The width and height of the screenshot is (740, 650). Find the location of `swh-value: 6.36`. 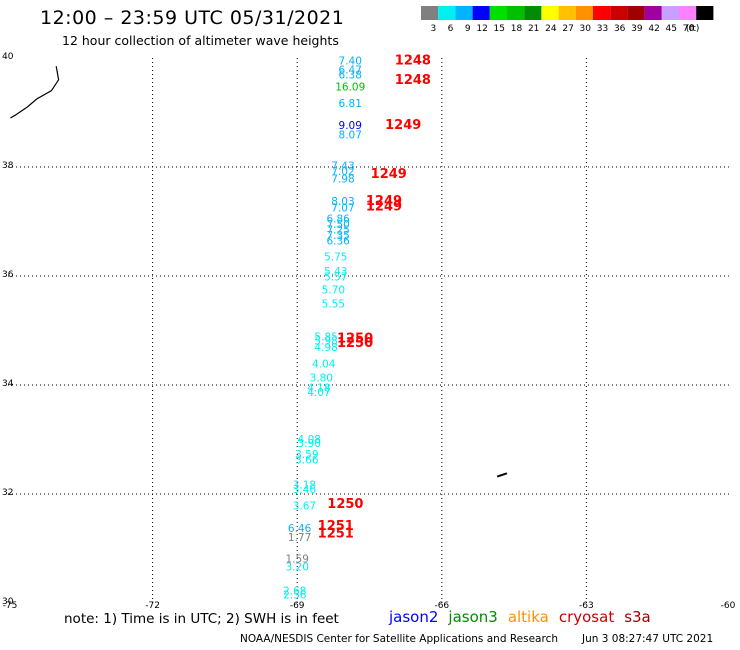

swh-value: 6.36 is located at coordinates (338, 241).